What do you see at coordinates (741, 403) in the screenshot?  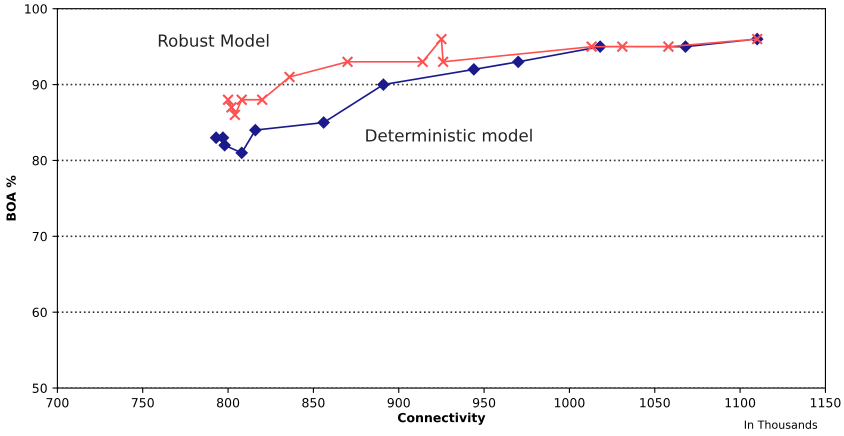 I see `x-tick-label: 1100` at bounding box center [741, 403].